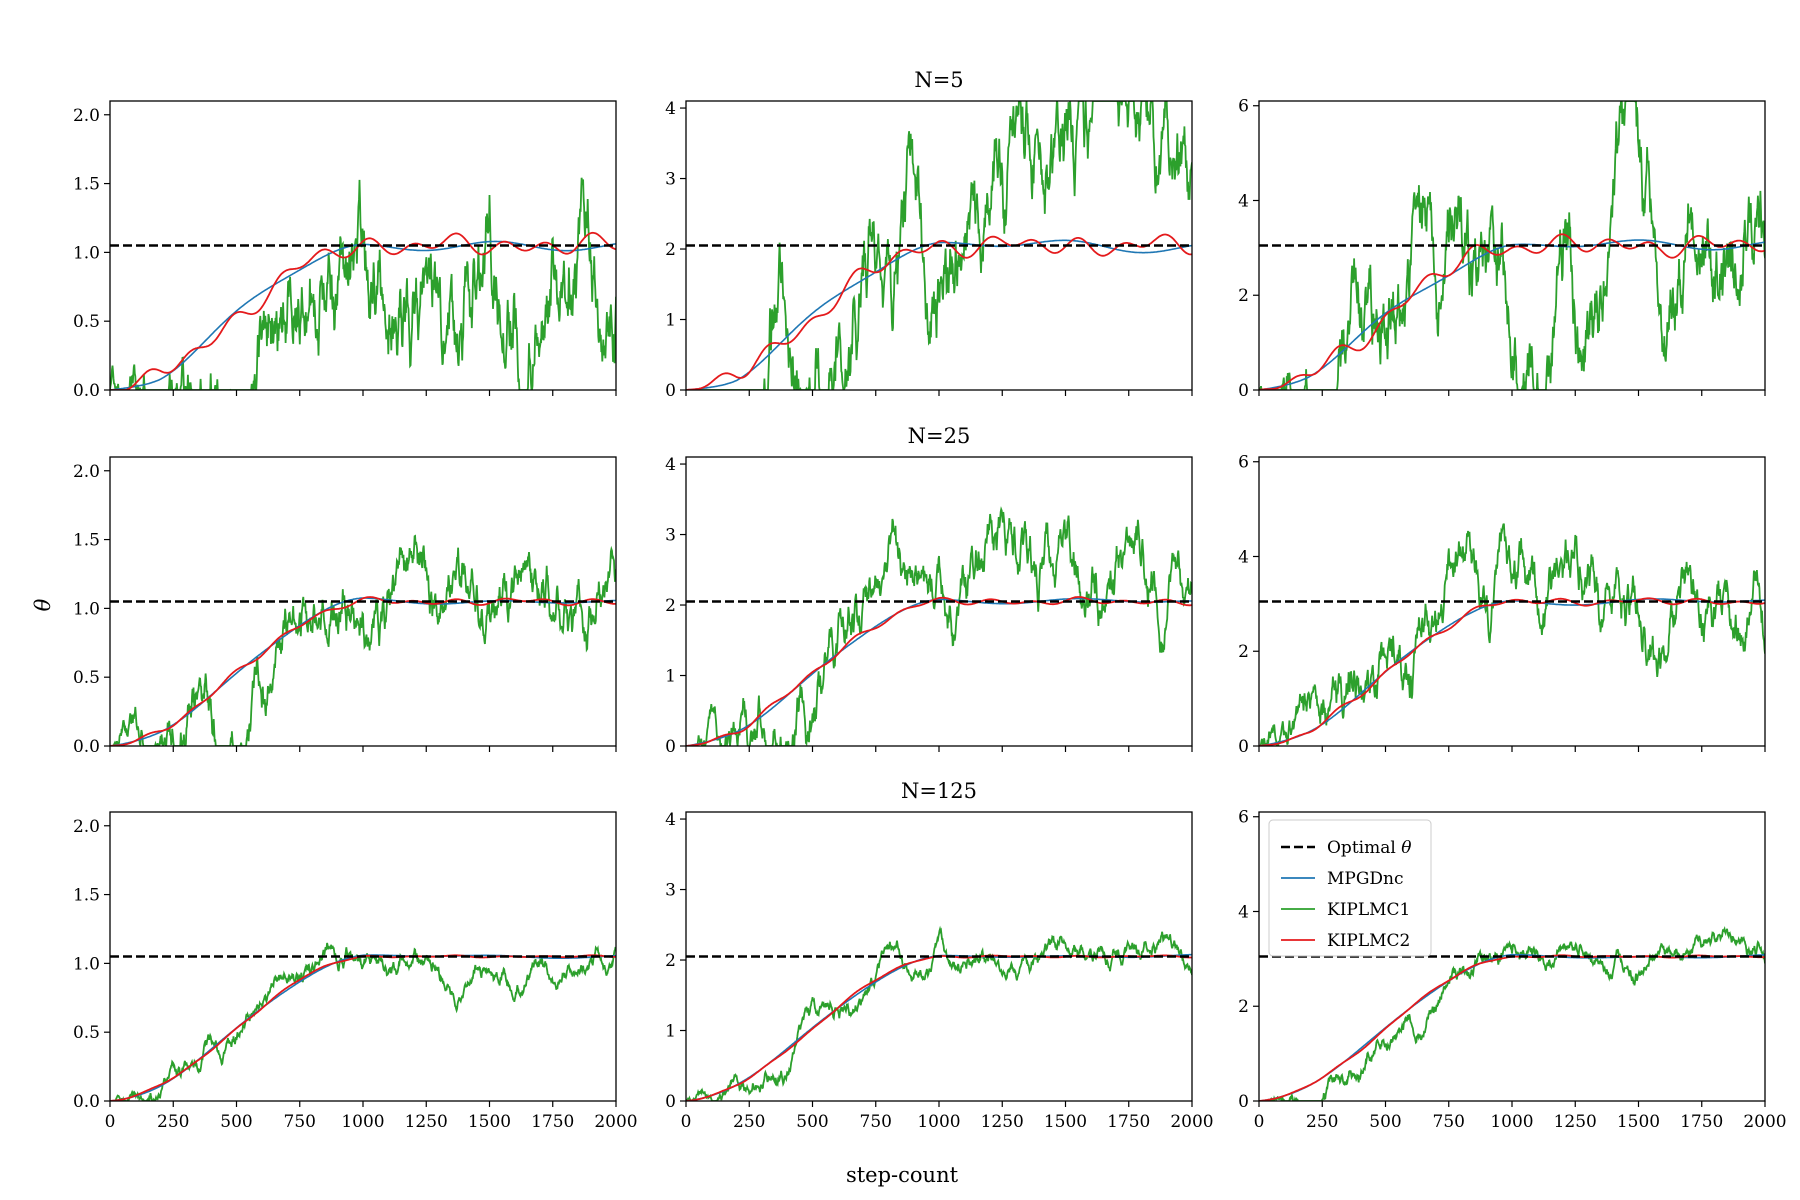 The width and height of the screenshot is (1800, 1200). What do you see at coordinates (938, 80) in the screenshot?
I see `panel-title: N=5` at bounding box center [938, 80].